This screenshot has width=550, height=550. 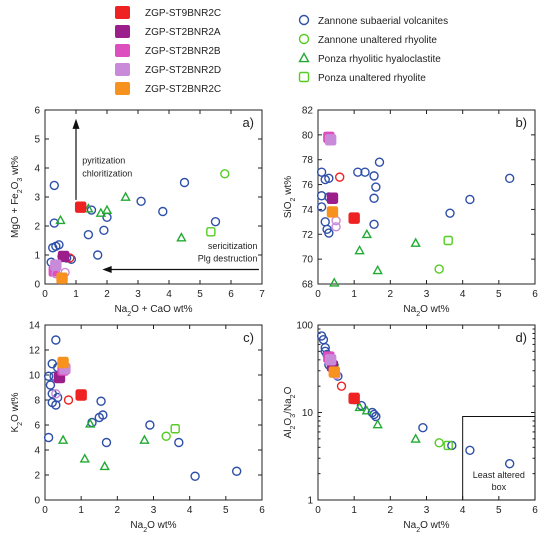 What do you see at coordinates (308, 160) in the screenshot?
I see `y-tick-label: 78` at bounding box center [308, 160].